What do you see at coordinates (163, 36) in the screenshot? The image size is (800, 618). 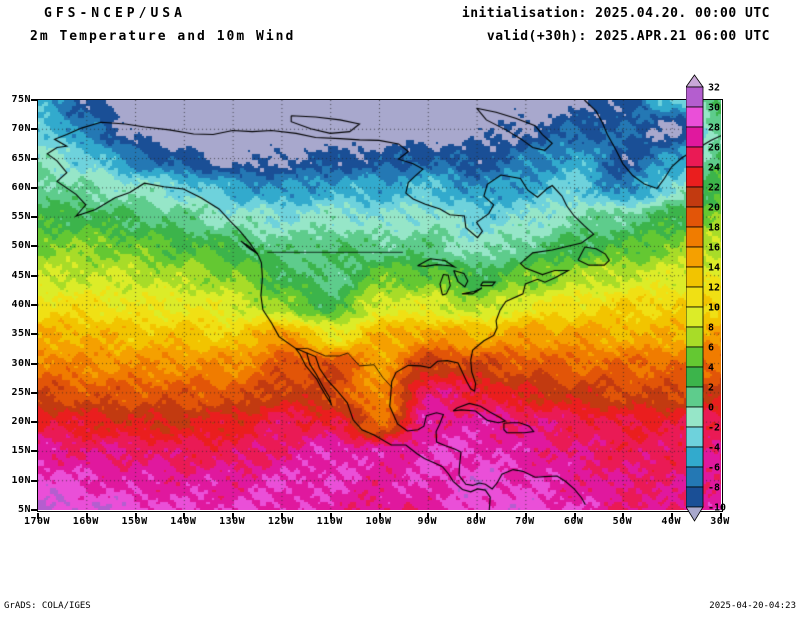 I see `field-title: 2m Temperature and 10m Wind` at bounding box center [163, 36].